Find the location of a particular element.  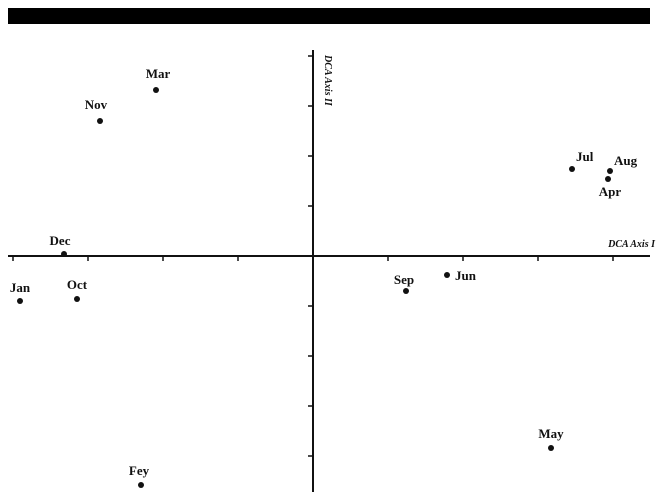

point-label-sep: Sep is located at coordinates (404, 279).